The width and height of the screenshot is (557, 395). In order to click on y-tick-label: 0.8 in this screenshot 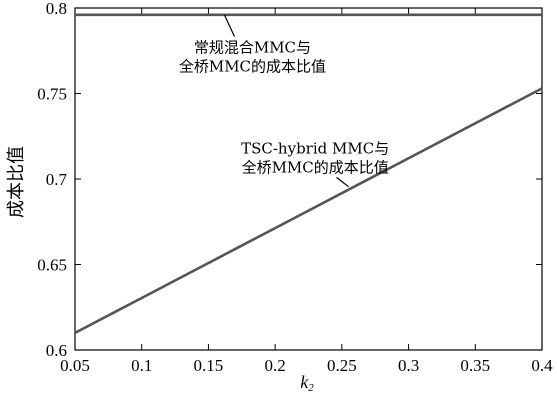, I will do `click(56, 9)`.